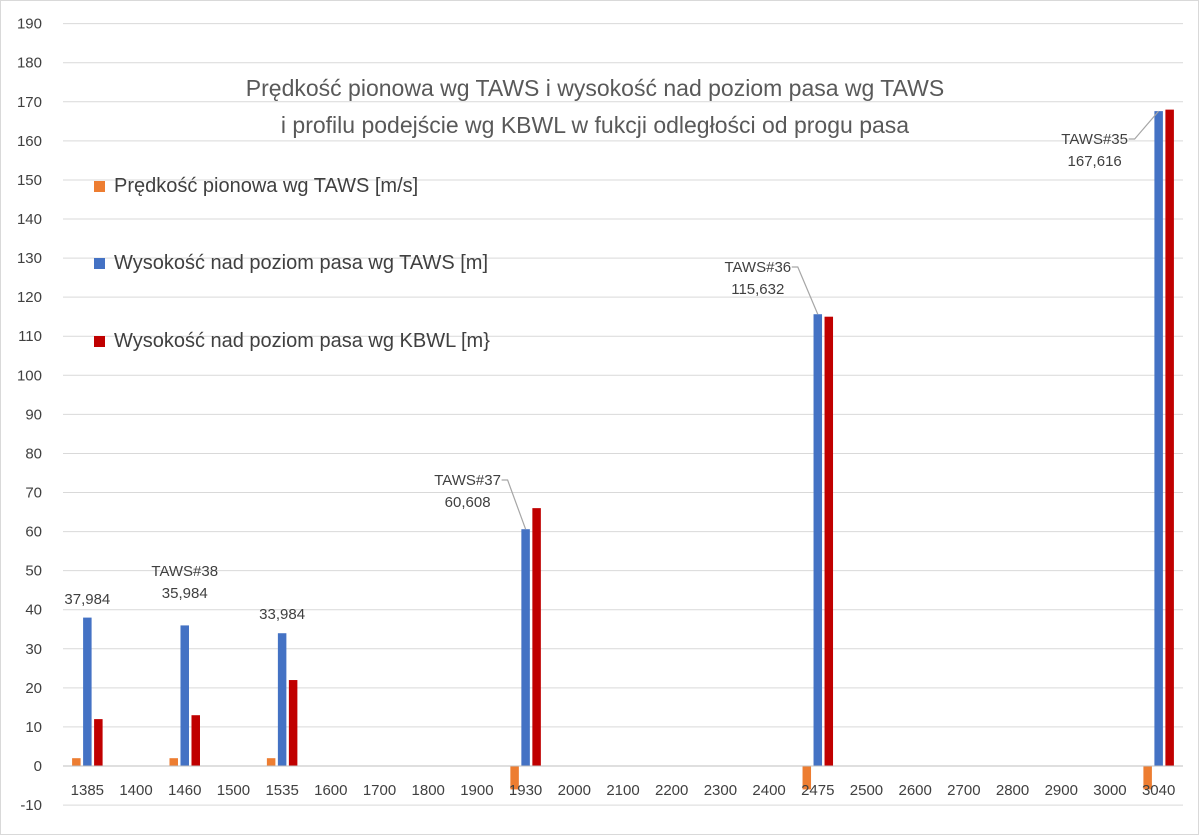  I want to click on x-tick-label: 2600, so click(914, 790).